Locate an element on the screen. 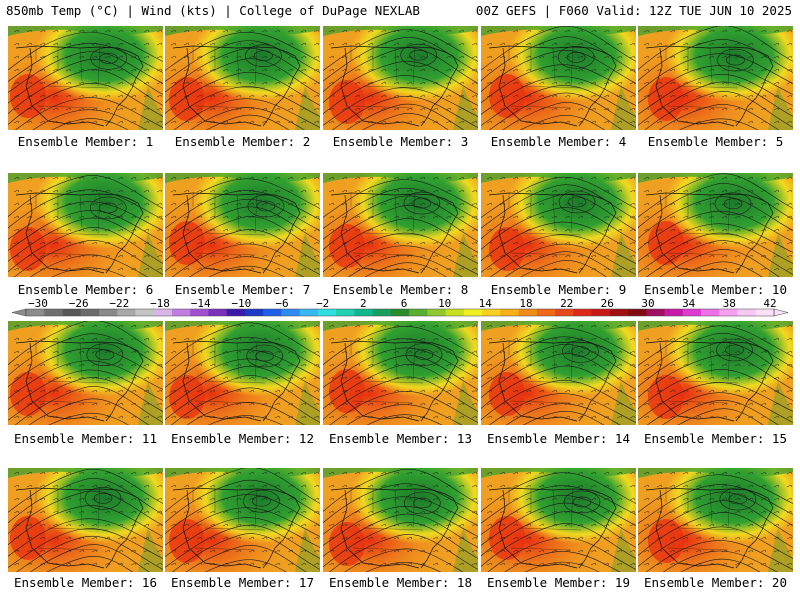 The image size is (800, 600). colorbar-tick-label: 30 is located at coordinates (647, 304).